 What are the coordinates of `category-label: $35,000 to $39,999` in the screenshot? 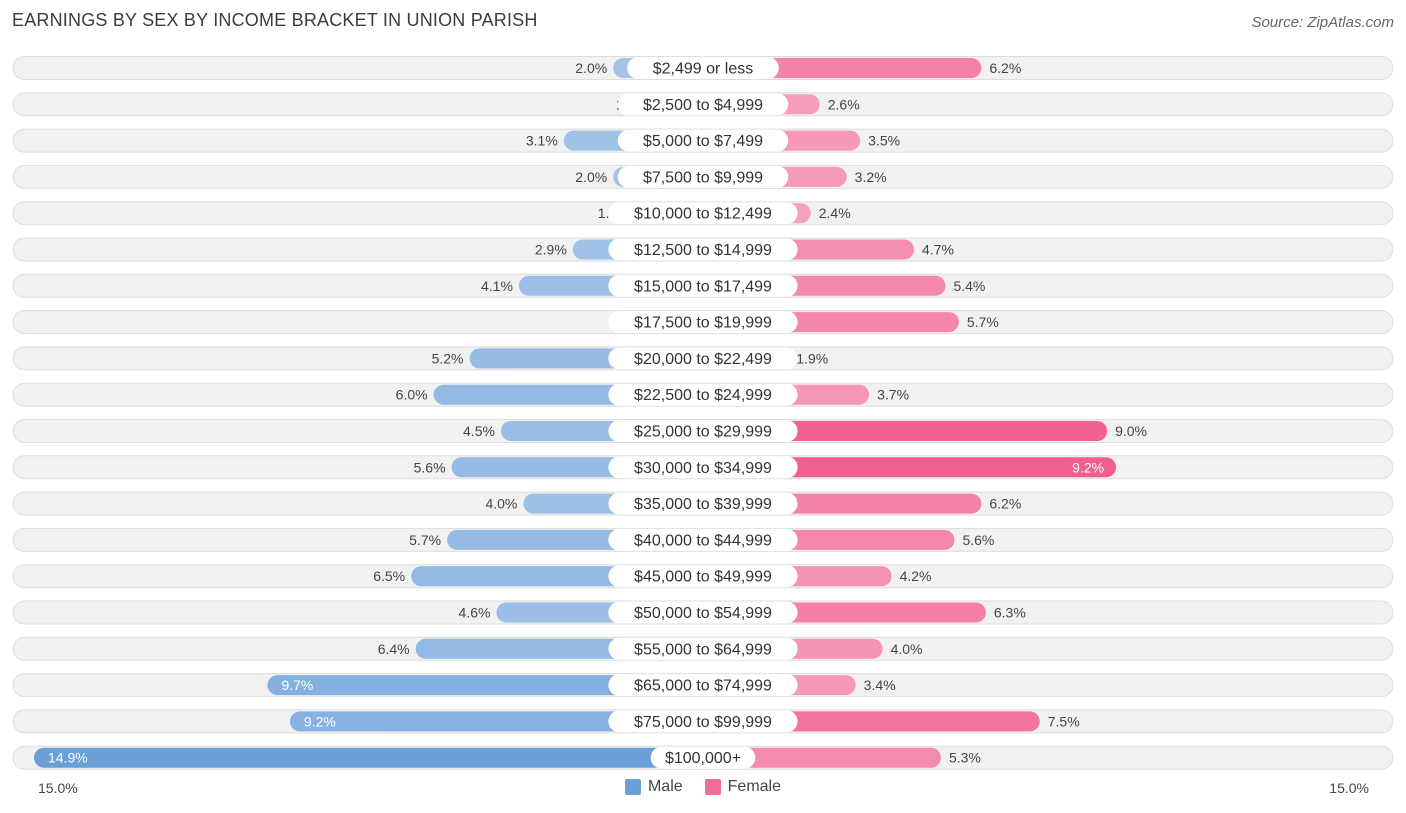 It's located at (703, 504).